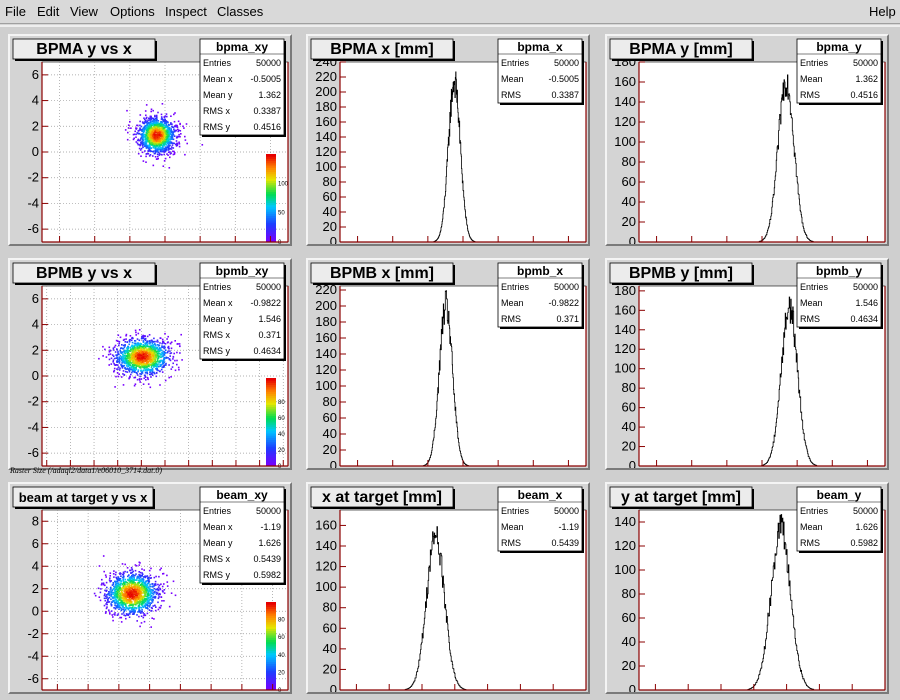 This screenshot has width=900, height=700. What do you see at coordinates (240, 11) in the screenshot?
I see `menu-classes: Classes` at bounding box center [240, 11].